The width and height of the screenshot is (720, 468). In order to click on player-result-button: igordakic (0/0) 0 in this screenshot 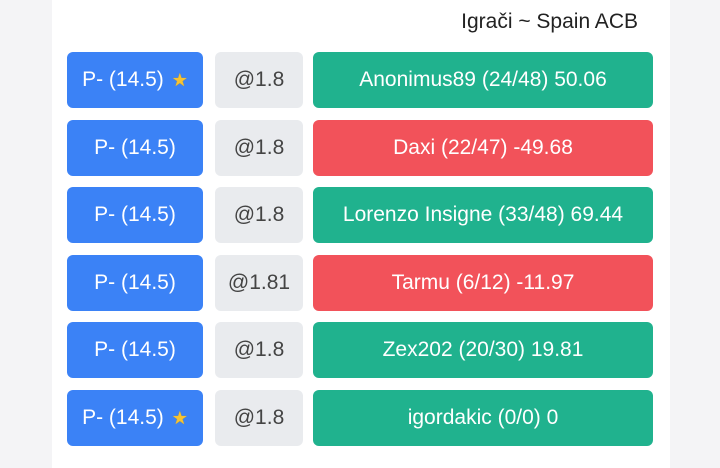, I will do `click(483, 418)`.